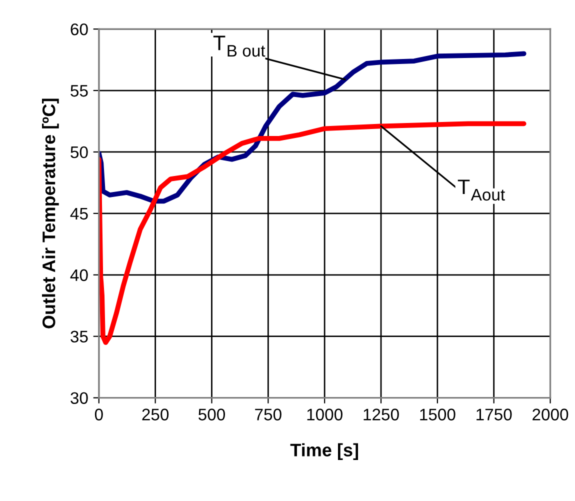 Image resolution: width=575 pixels, height=501 pixels. I want to click on y-axis-title: Outlet Air Temperature [ºC], so click(50, 213).